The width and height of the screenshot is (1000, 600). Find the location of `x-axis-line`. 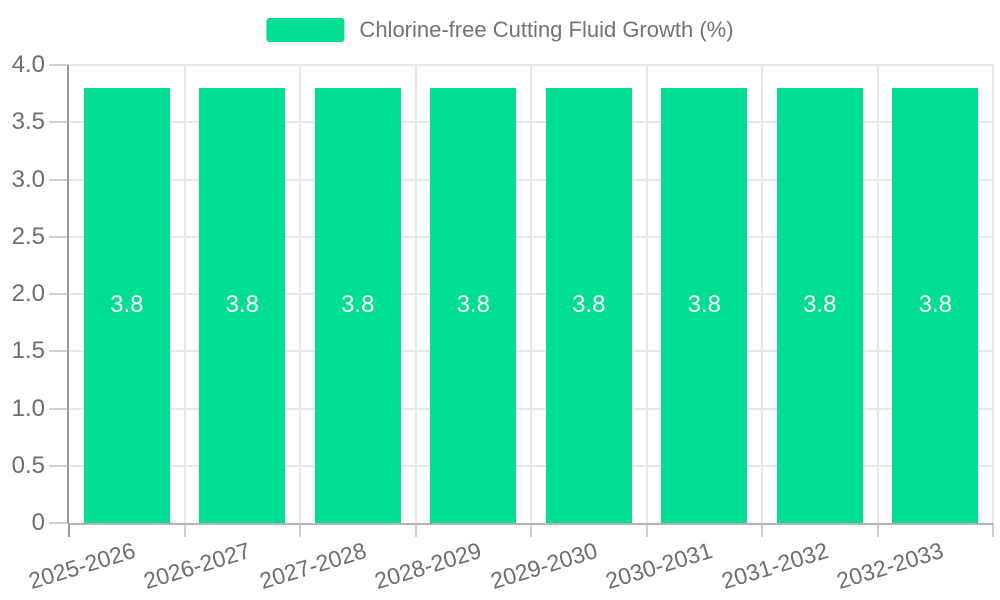

x-axis-line is located at coordinates (531, 524).